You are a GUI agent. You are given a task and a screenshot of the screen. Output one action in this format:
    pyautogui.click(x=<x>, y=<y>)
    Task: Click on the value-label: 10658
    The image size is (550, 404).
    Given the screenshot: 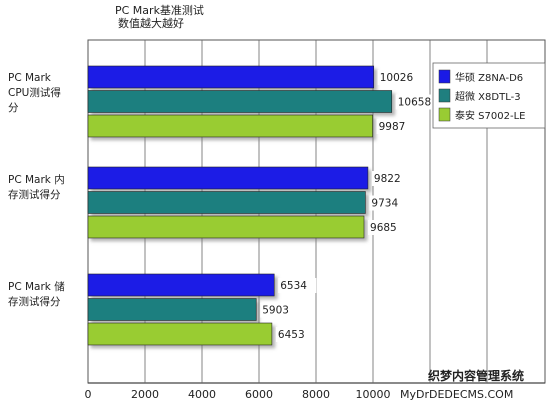 What is the action you would take?
    pyautogui.click(x=414, y=103)
    